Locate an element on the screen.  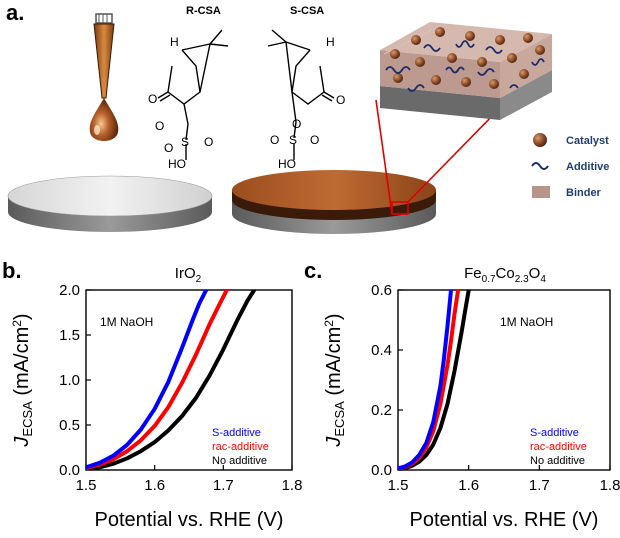
s-csa-o3: O is located at coordinates (314, 140).